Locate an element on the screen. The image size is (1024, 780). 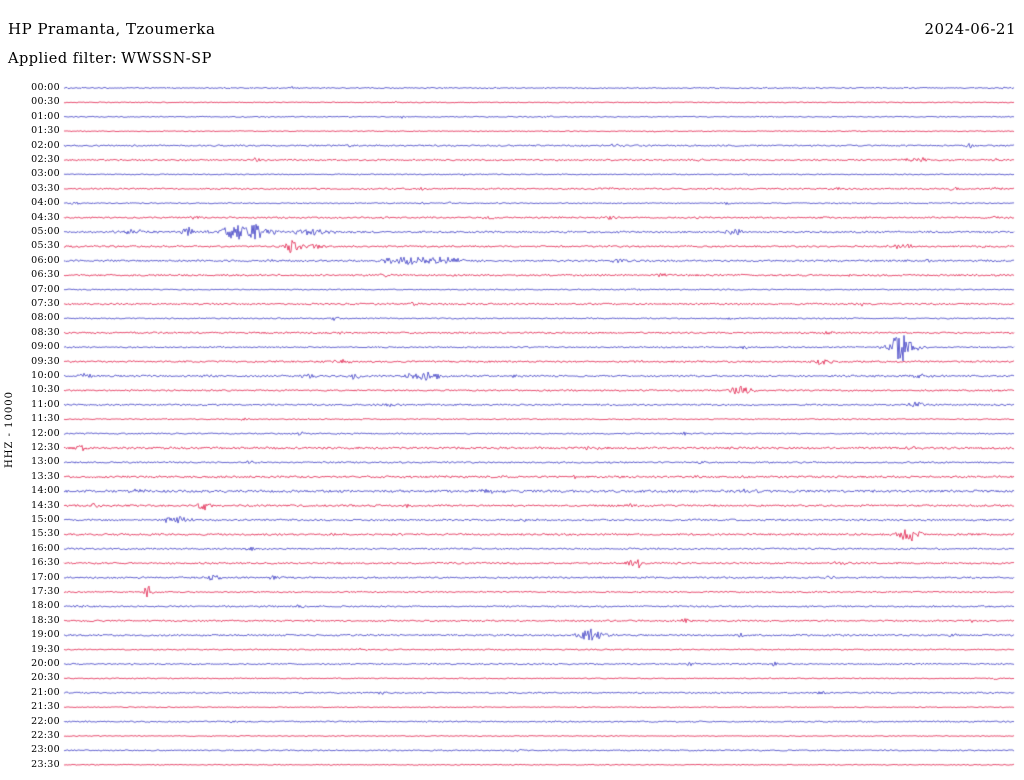
time-label: 08:30 is located at coordinates (45, 332).